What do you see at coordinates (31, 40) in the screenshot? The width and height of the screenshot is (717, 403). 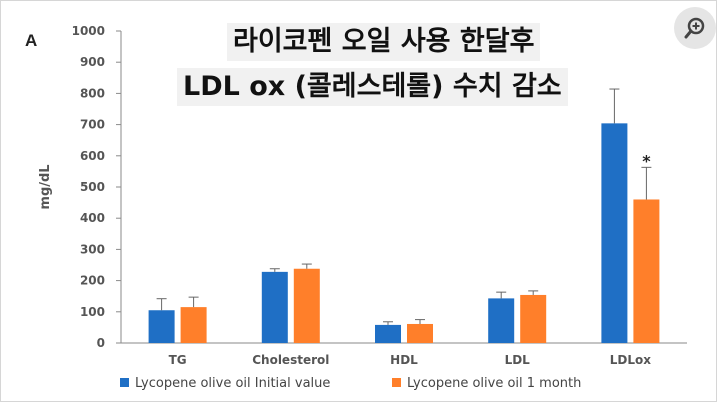 I see `panel-label: A` at bounding box center [31, 40].